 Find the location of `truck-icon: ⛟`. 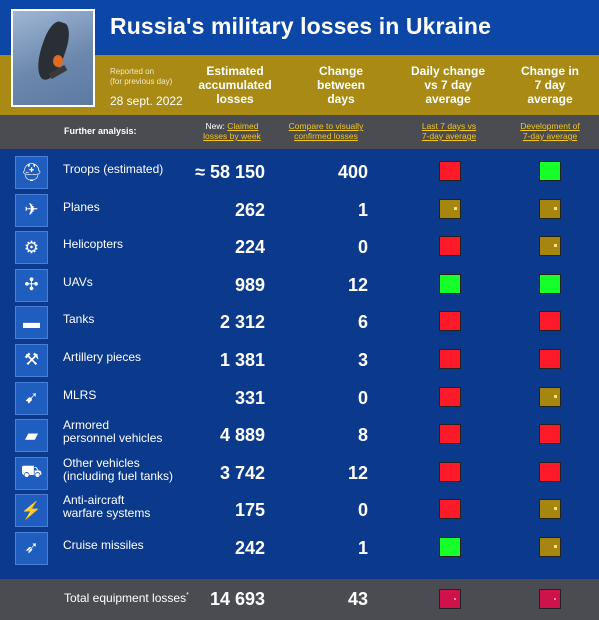

truck-icon: ⛟ is located at coordinates (31, 473).